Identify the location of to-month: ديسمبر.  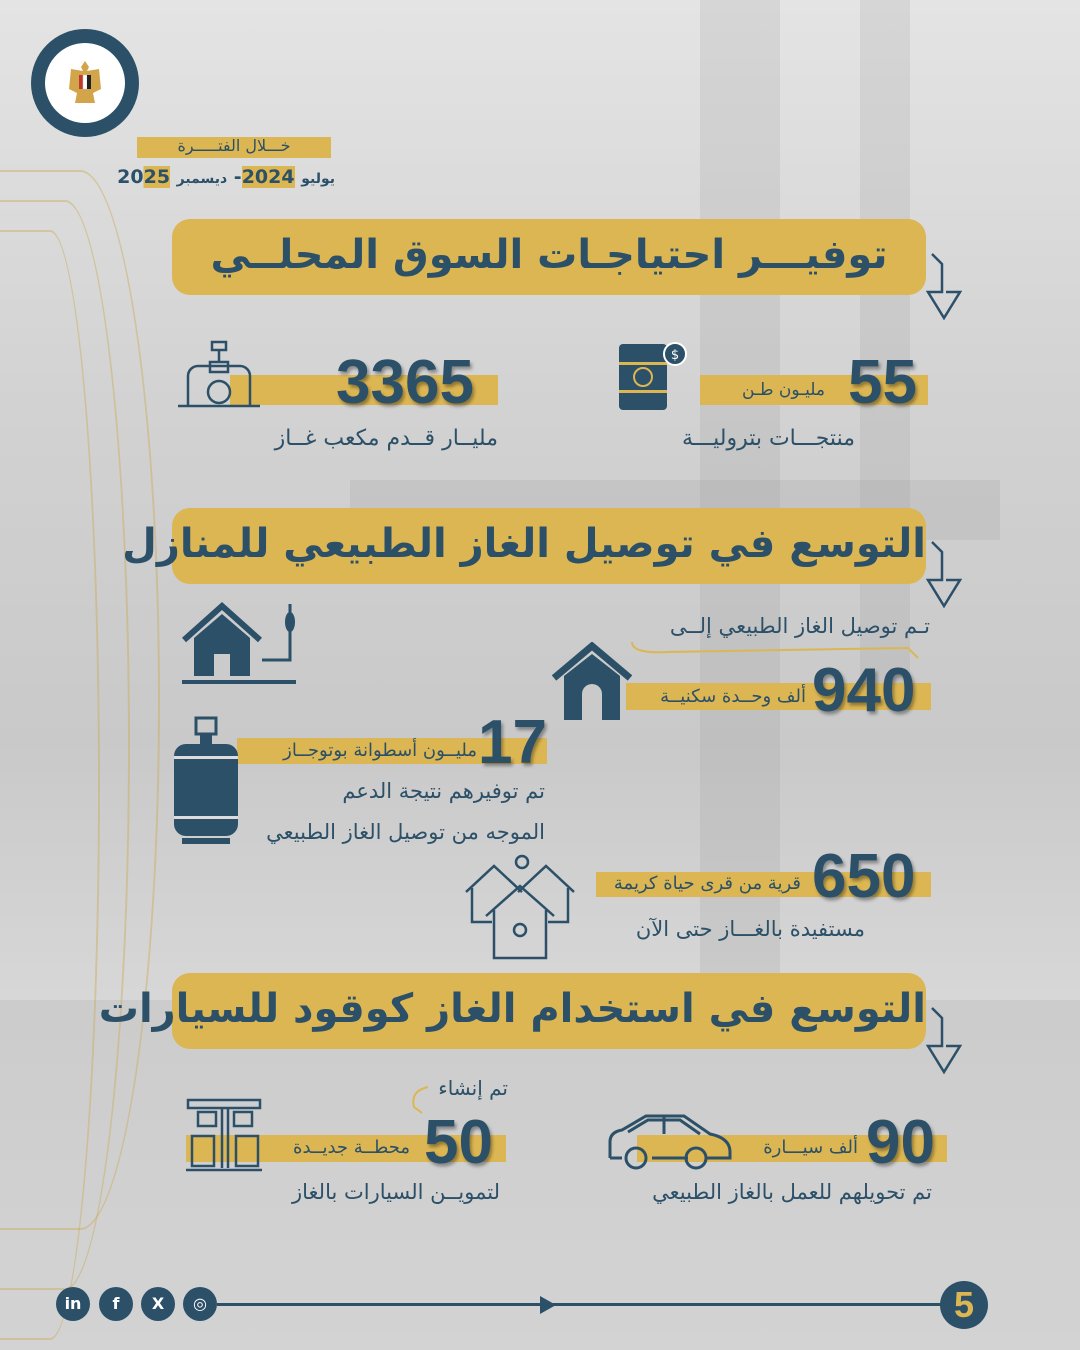
(202, 179).